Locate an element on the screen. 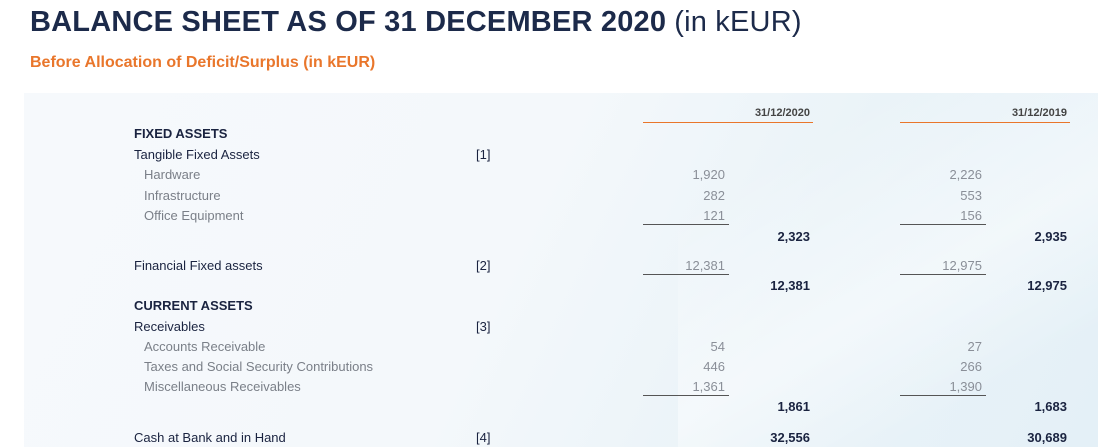 The image size is (1098, 447). accounts-receivable-label: Accounts Receivable is located at coordinates (205, 346).